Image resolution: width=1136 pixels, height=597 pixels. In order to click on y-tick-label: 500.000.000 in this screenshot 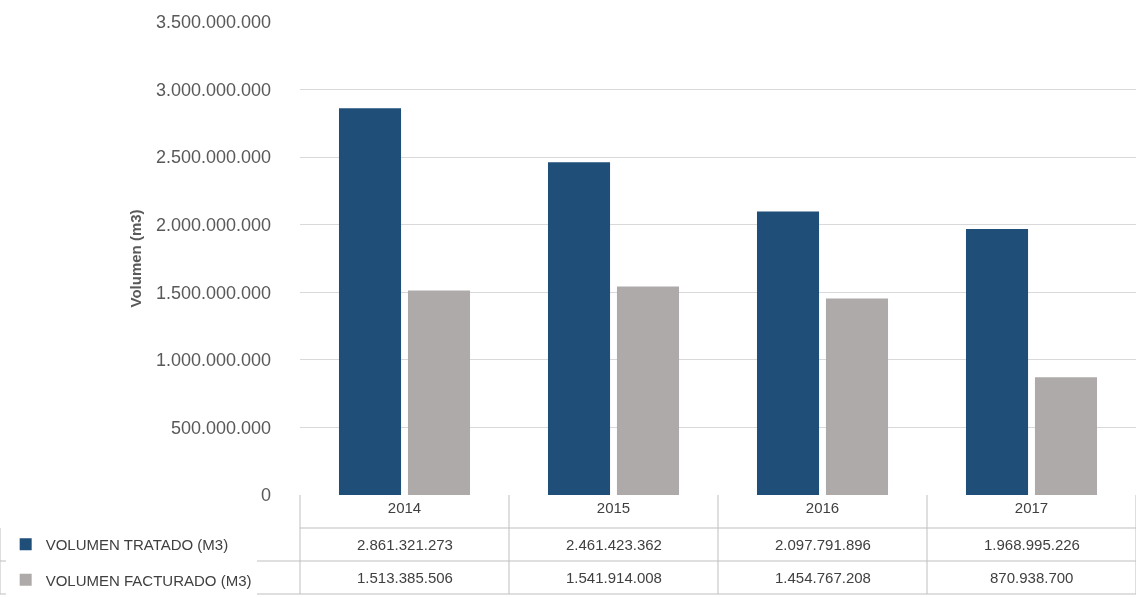, I will do `click(220, 427)`.